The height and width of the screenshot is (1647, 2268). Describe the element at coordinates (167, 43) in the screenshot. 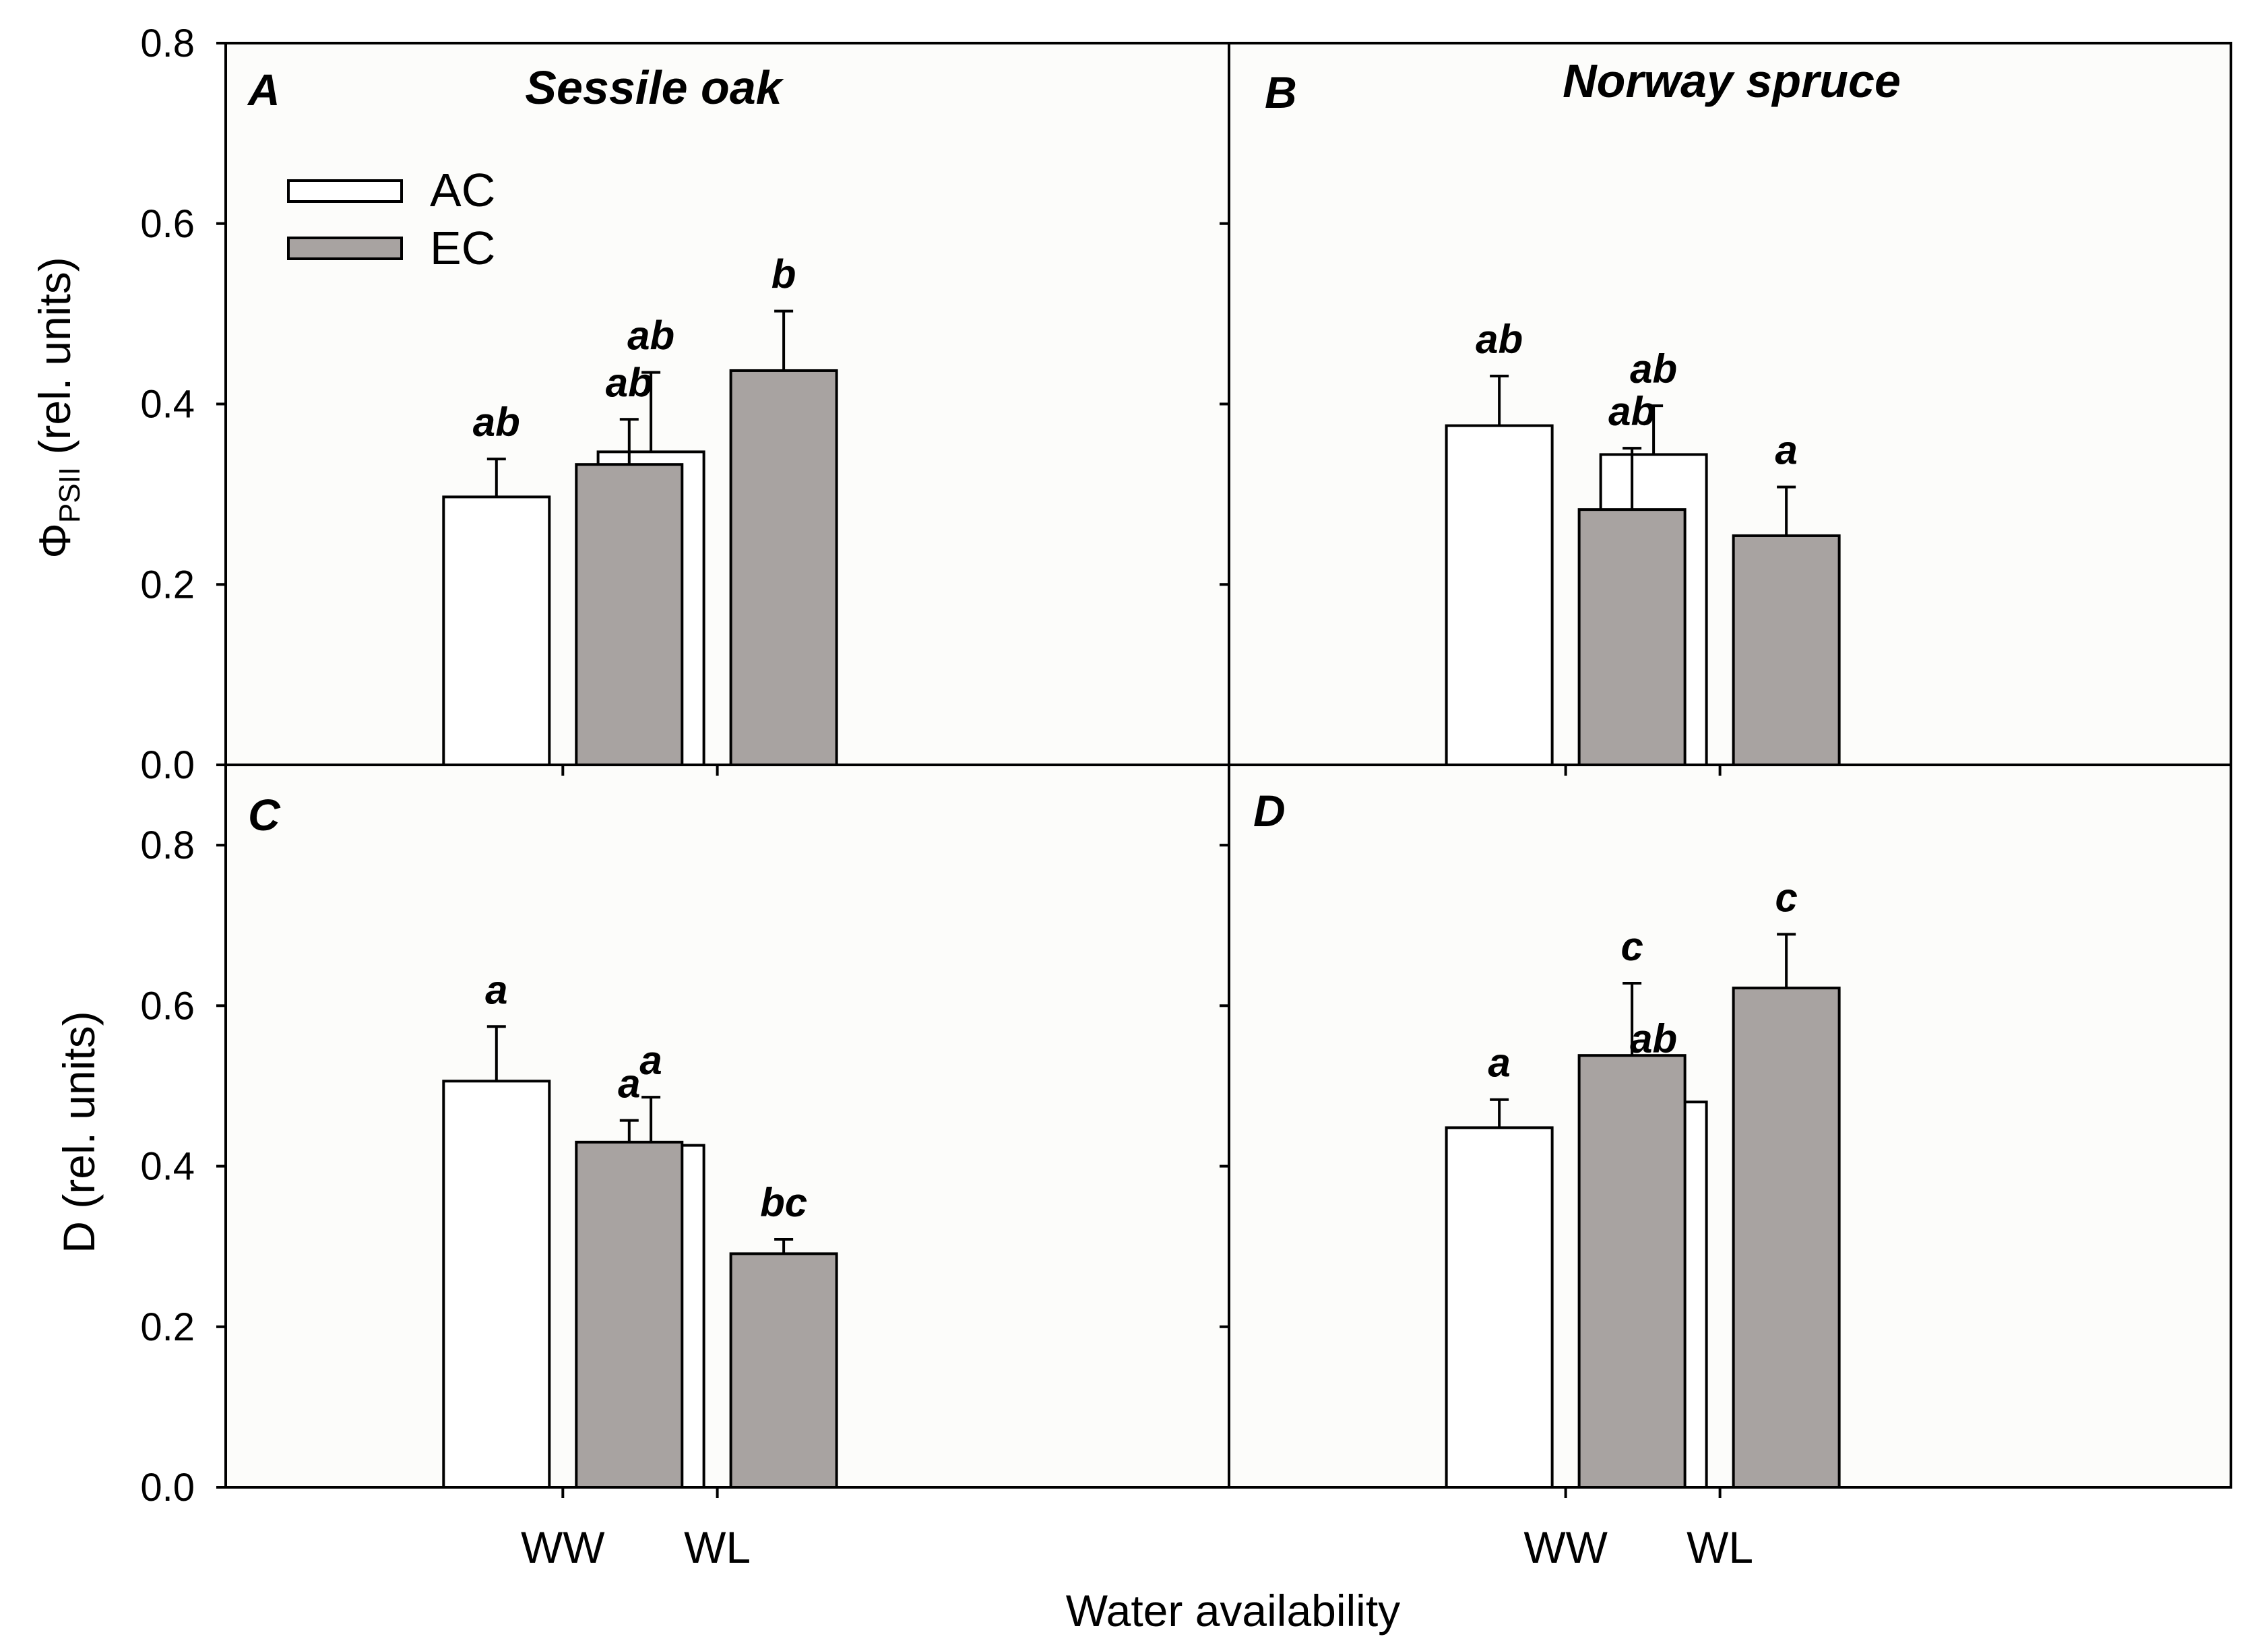

I see `y-tick-label-a-4: 0.8` at that location.